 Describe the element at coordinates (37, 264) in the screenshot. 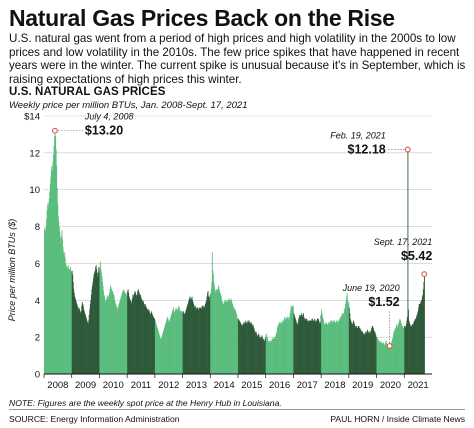

I see `y-tick-label: 6` at that location.